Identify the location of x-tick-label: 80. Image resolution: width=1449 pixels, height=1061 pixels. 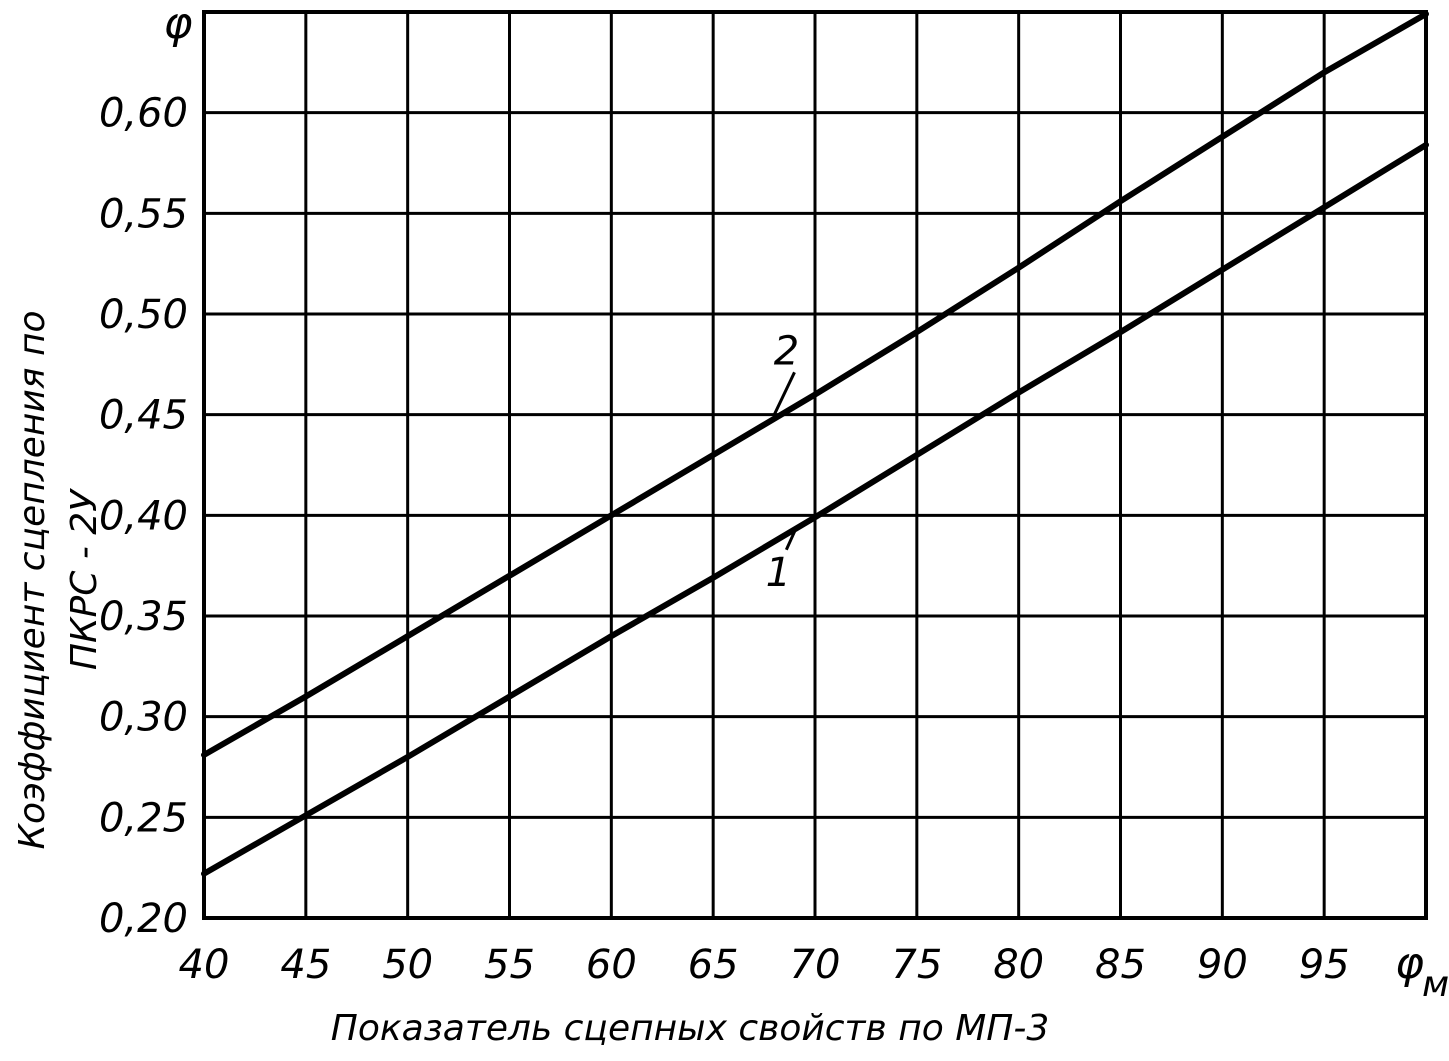
(1018, 965).